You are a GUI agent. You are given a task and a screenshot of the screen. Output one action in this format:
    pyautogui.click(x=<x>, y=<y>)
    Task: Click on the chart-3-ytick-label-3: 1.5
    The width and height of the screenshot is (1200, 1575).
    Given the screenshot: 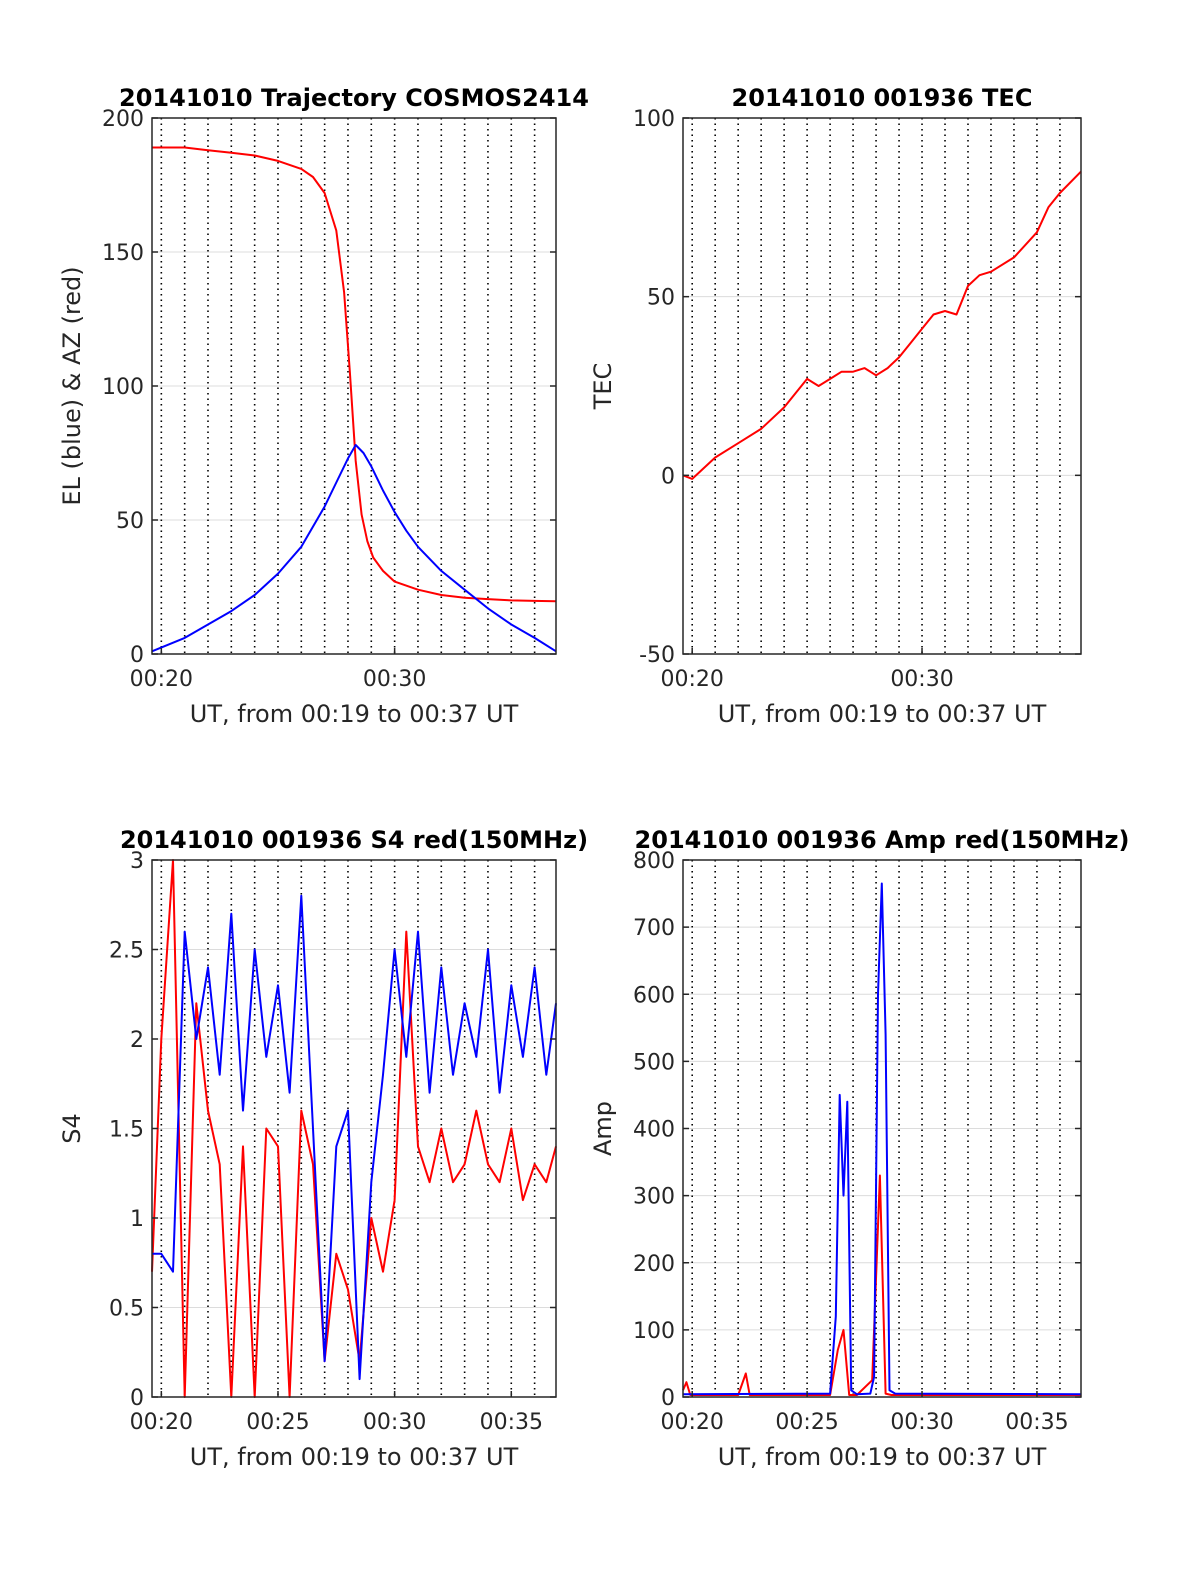 What is the action you would take?
    pyautogui.click(x=126, y=1130)
    